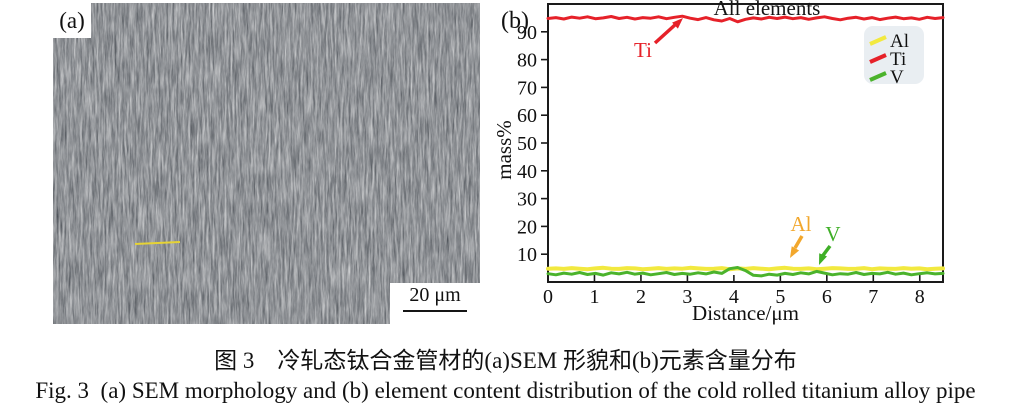 This screenshot has height=419, width=1011. Describe the element at coordinates (527, 144) in the screenshot. I see `y-tick-label: 50` at that location.